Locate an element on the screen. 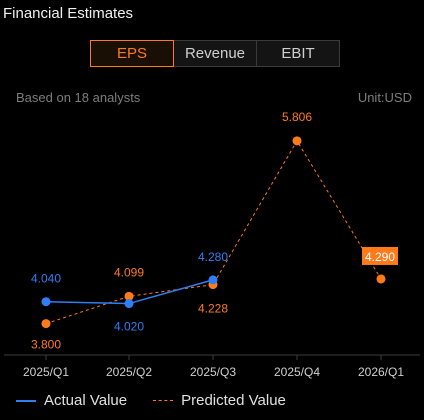 Image resolution: width=424 pixels, height=420 pixels. predicted-last-badge: 4.290 is located at coordinates (380, 255).